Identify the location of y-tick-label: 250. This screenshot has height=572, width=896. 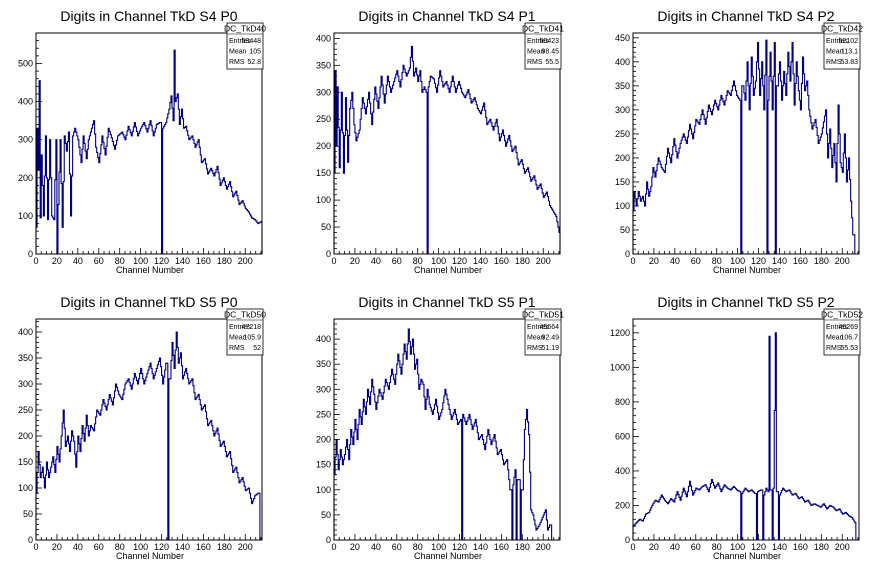
(622, 134).